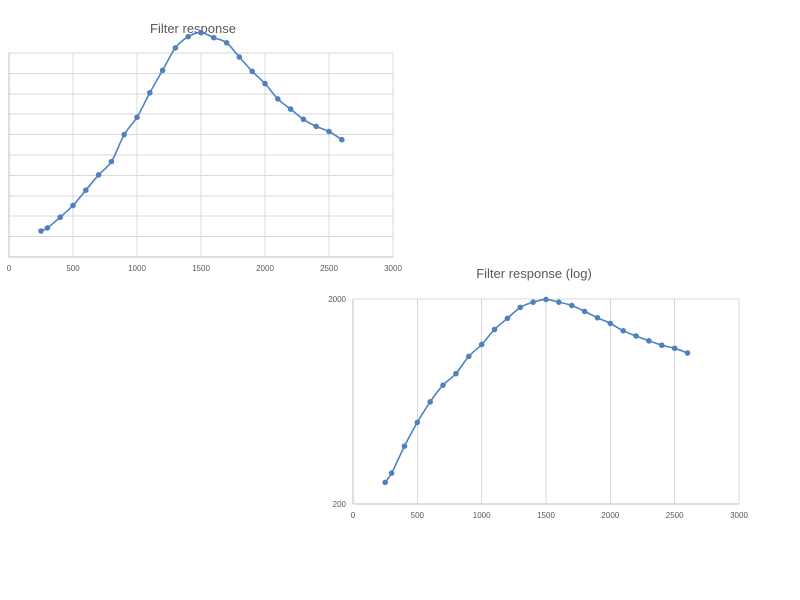 The width and height of the screenshot is (800, 600). What do you see at coordinates (193, 28) in the screenshot?
I see `chart-title: Filter response` at bounding box center [193, 28].